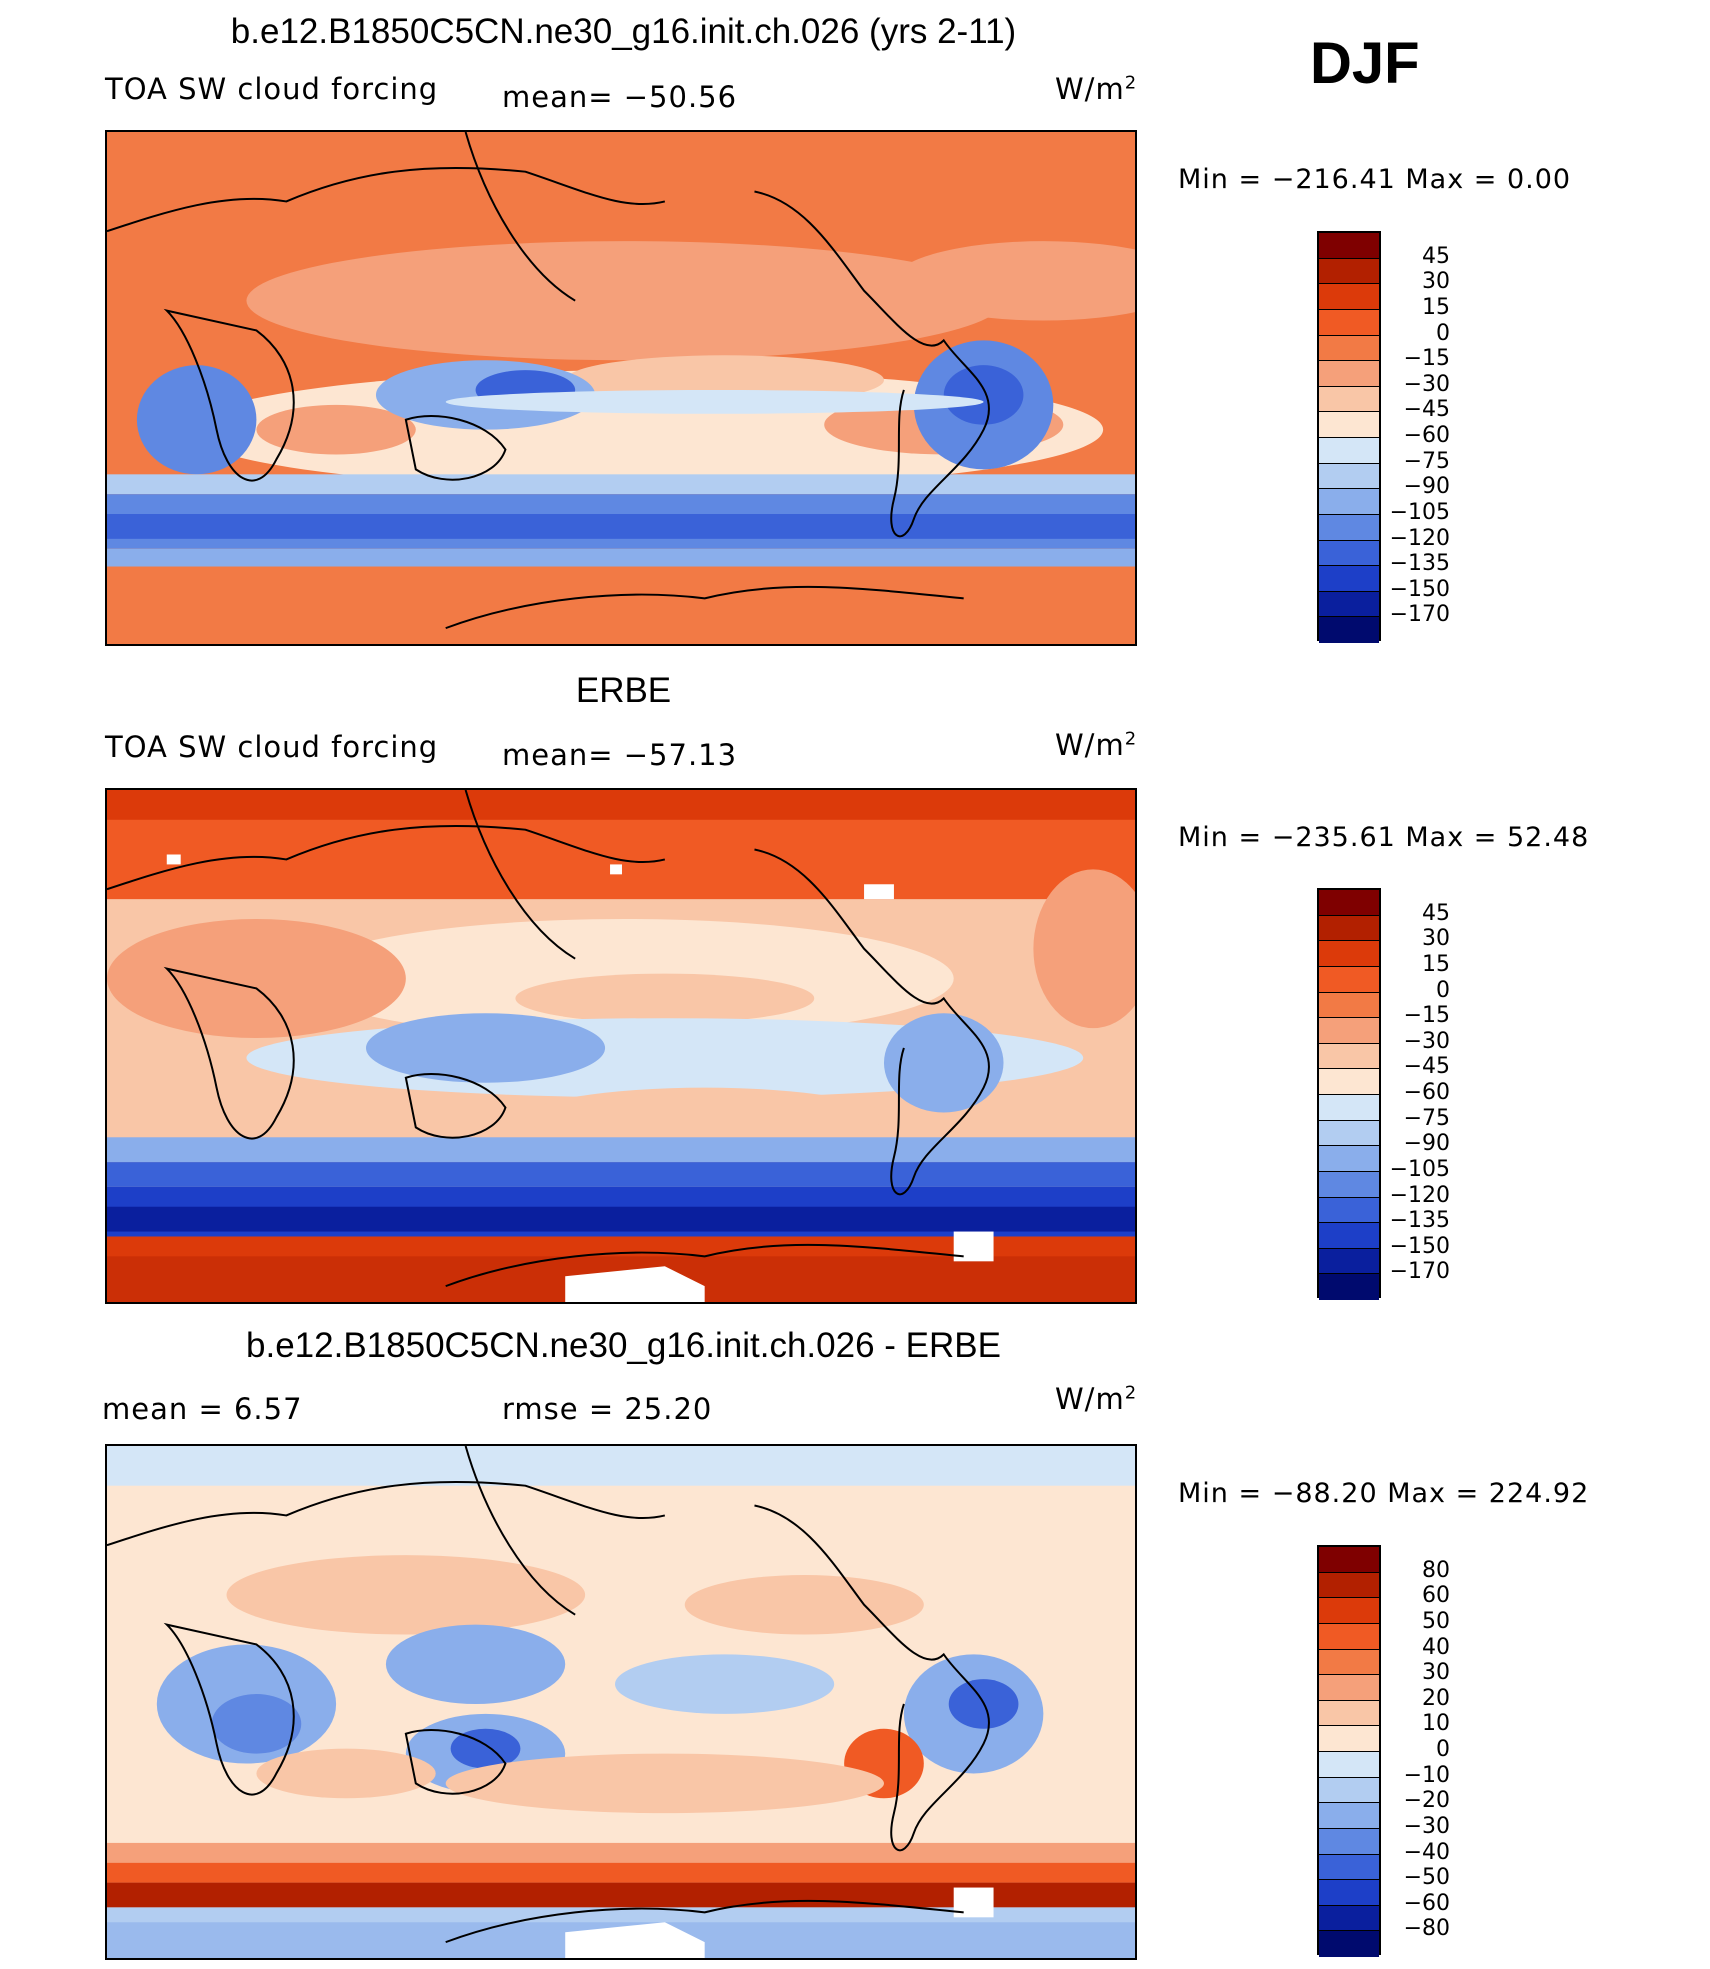 The image size is (1710, 1969). Describe the element at coordinates (1426, 1775) in the screenshot. I see `colorbar-tick-label: −10` at that location.